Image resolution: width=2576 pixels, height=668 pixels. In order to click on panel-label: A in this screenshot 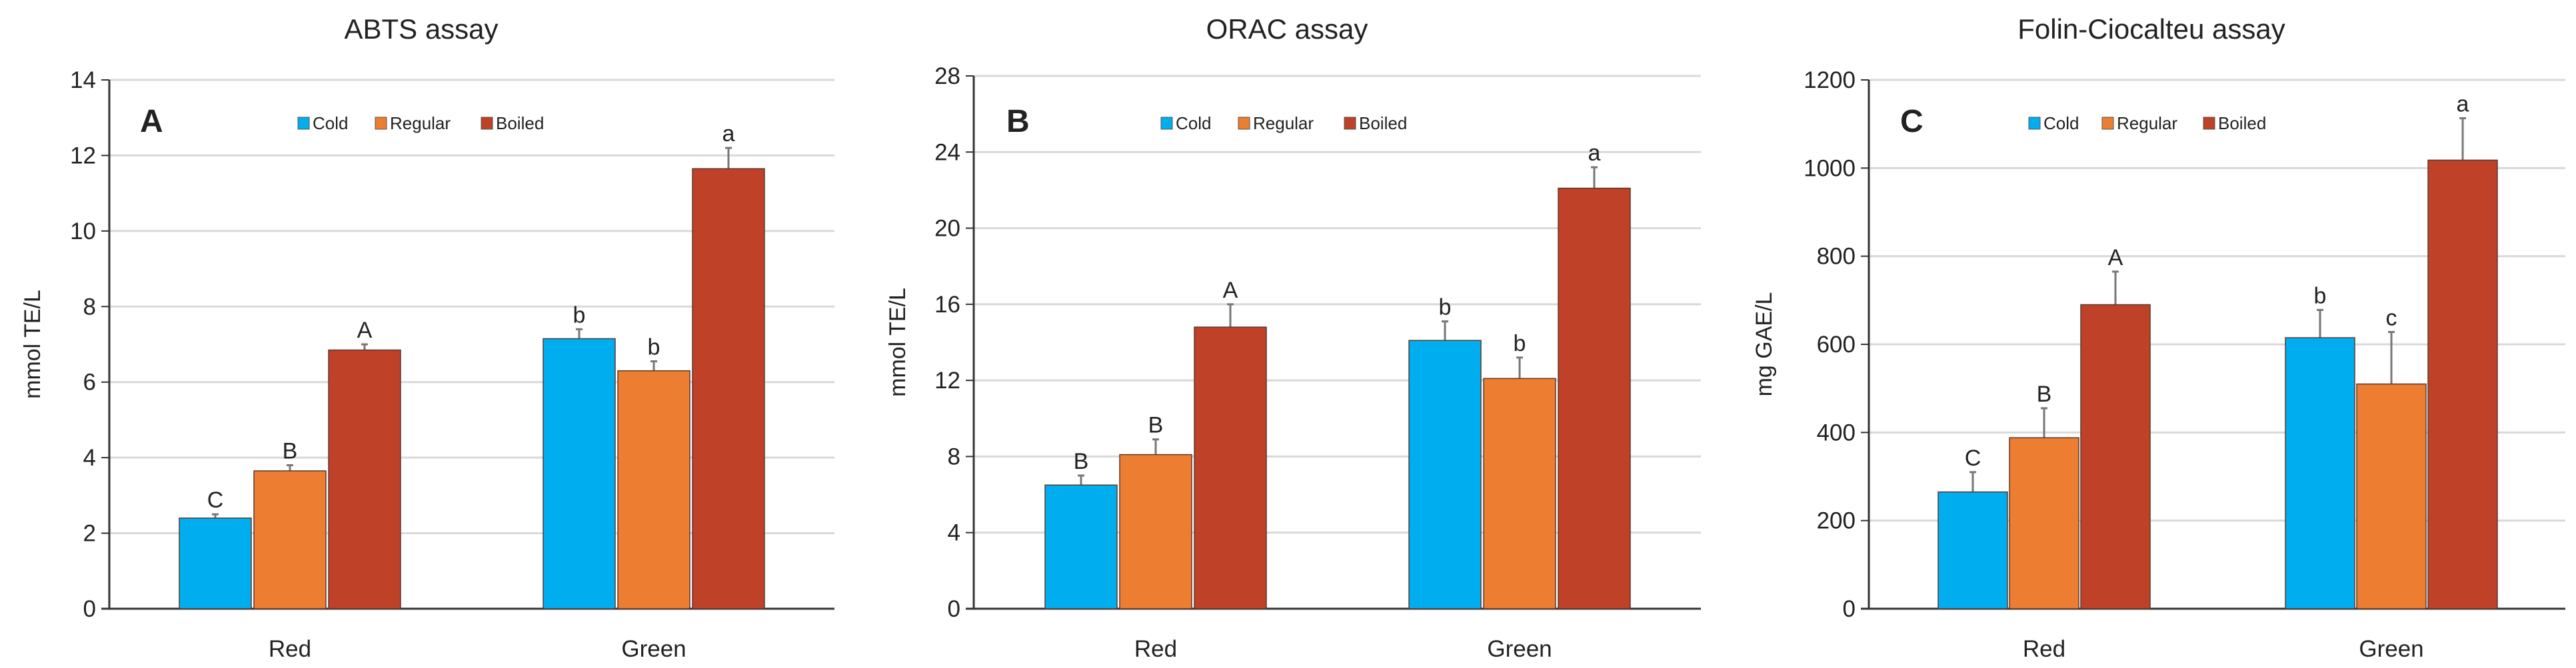, I will do `click(151, 121)`.